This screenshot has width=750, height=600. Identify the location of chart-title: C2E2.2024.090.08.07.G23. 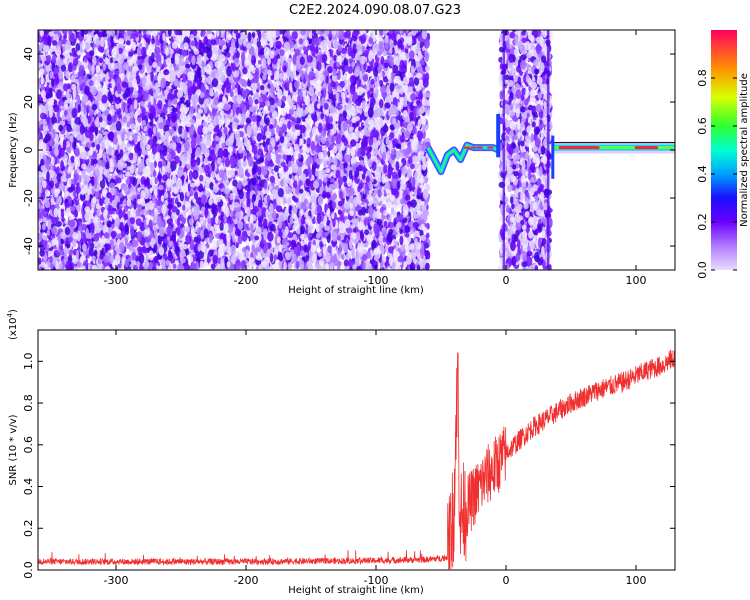
(375, 10).